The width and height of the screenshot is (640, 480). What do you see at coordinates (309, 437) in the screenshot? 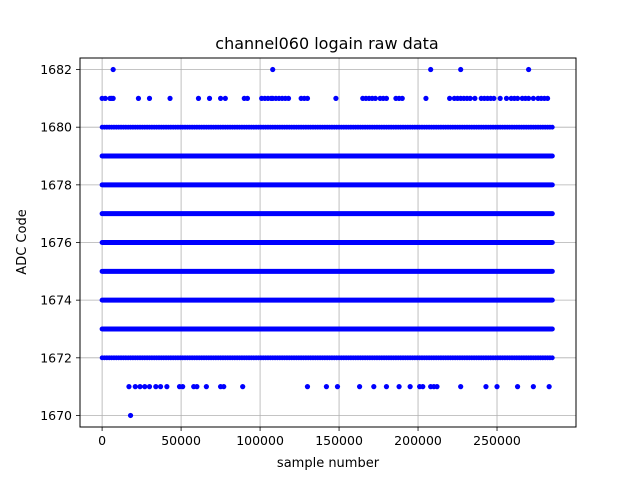
I see `x-axis-ticks: 0 50000 100000 150000 200000 250000` at bounding box center [309, 437].